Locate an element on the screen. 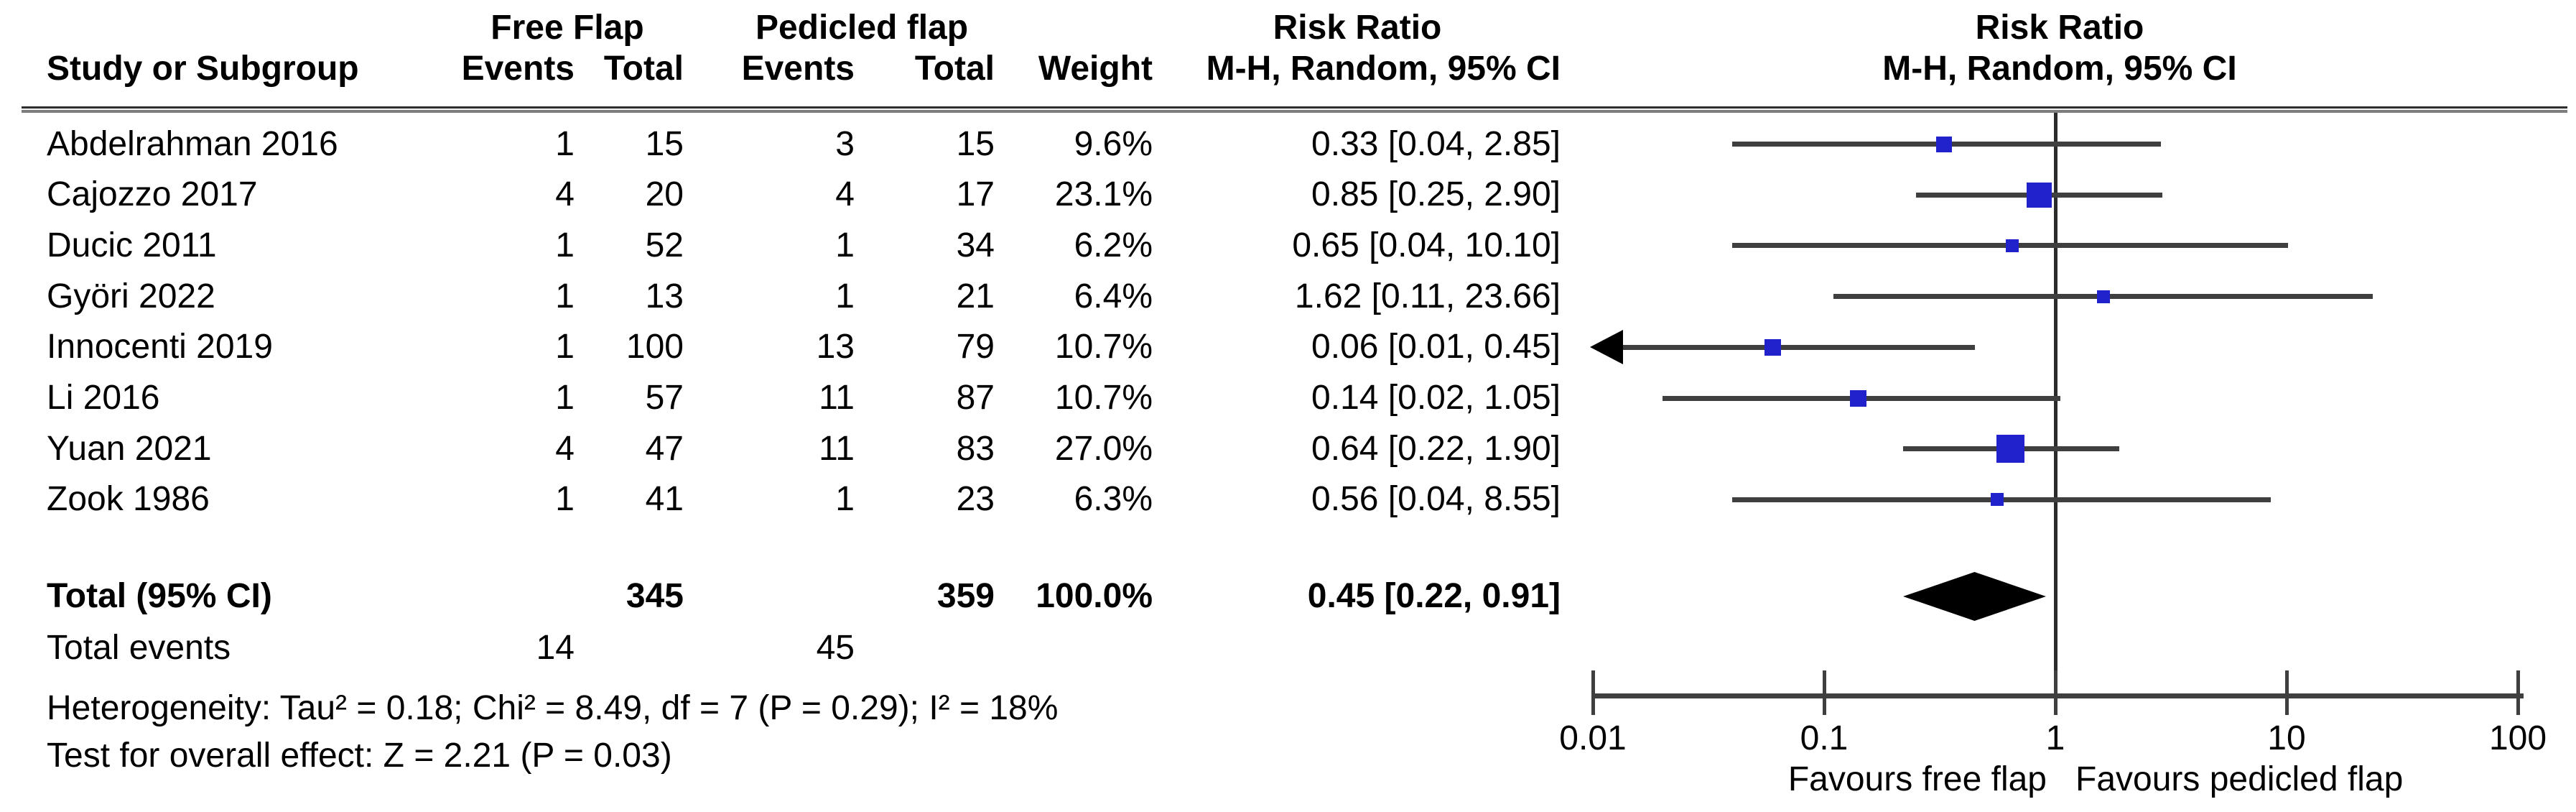  total-free-total: 345 is located at coordinates (655, 596).